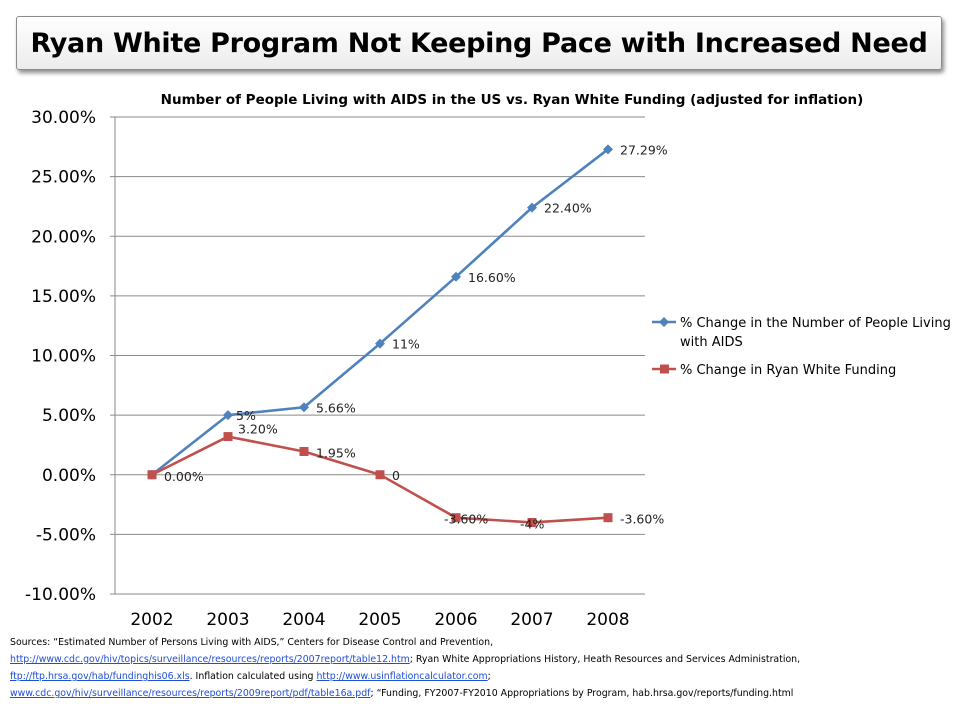 Image resolution: width=960 pixels, height=720 pixels. I want to click on legend-marker-diamond, so click(664, 322).